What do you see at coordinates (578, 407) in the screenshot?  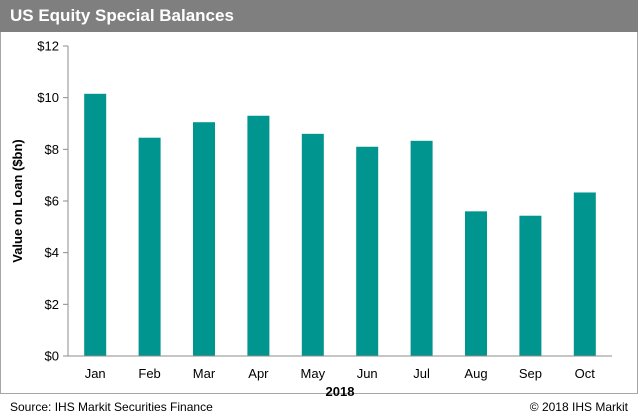 I see `copyright-note: © 2018 IHS Markit` at bounding box center [578, 407].